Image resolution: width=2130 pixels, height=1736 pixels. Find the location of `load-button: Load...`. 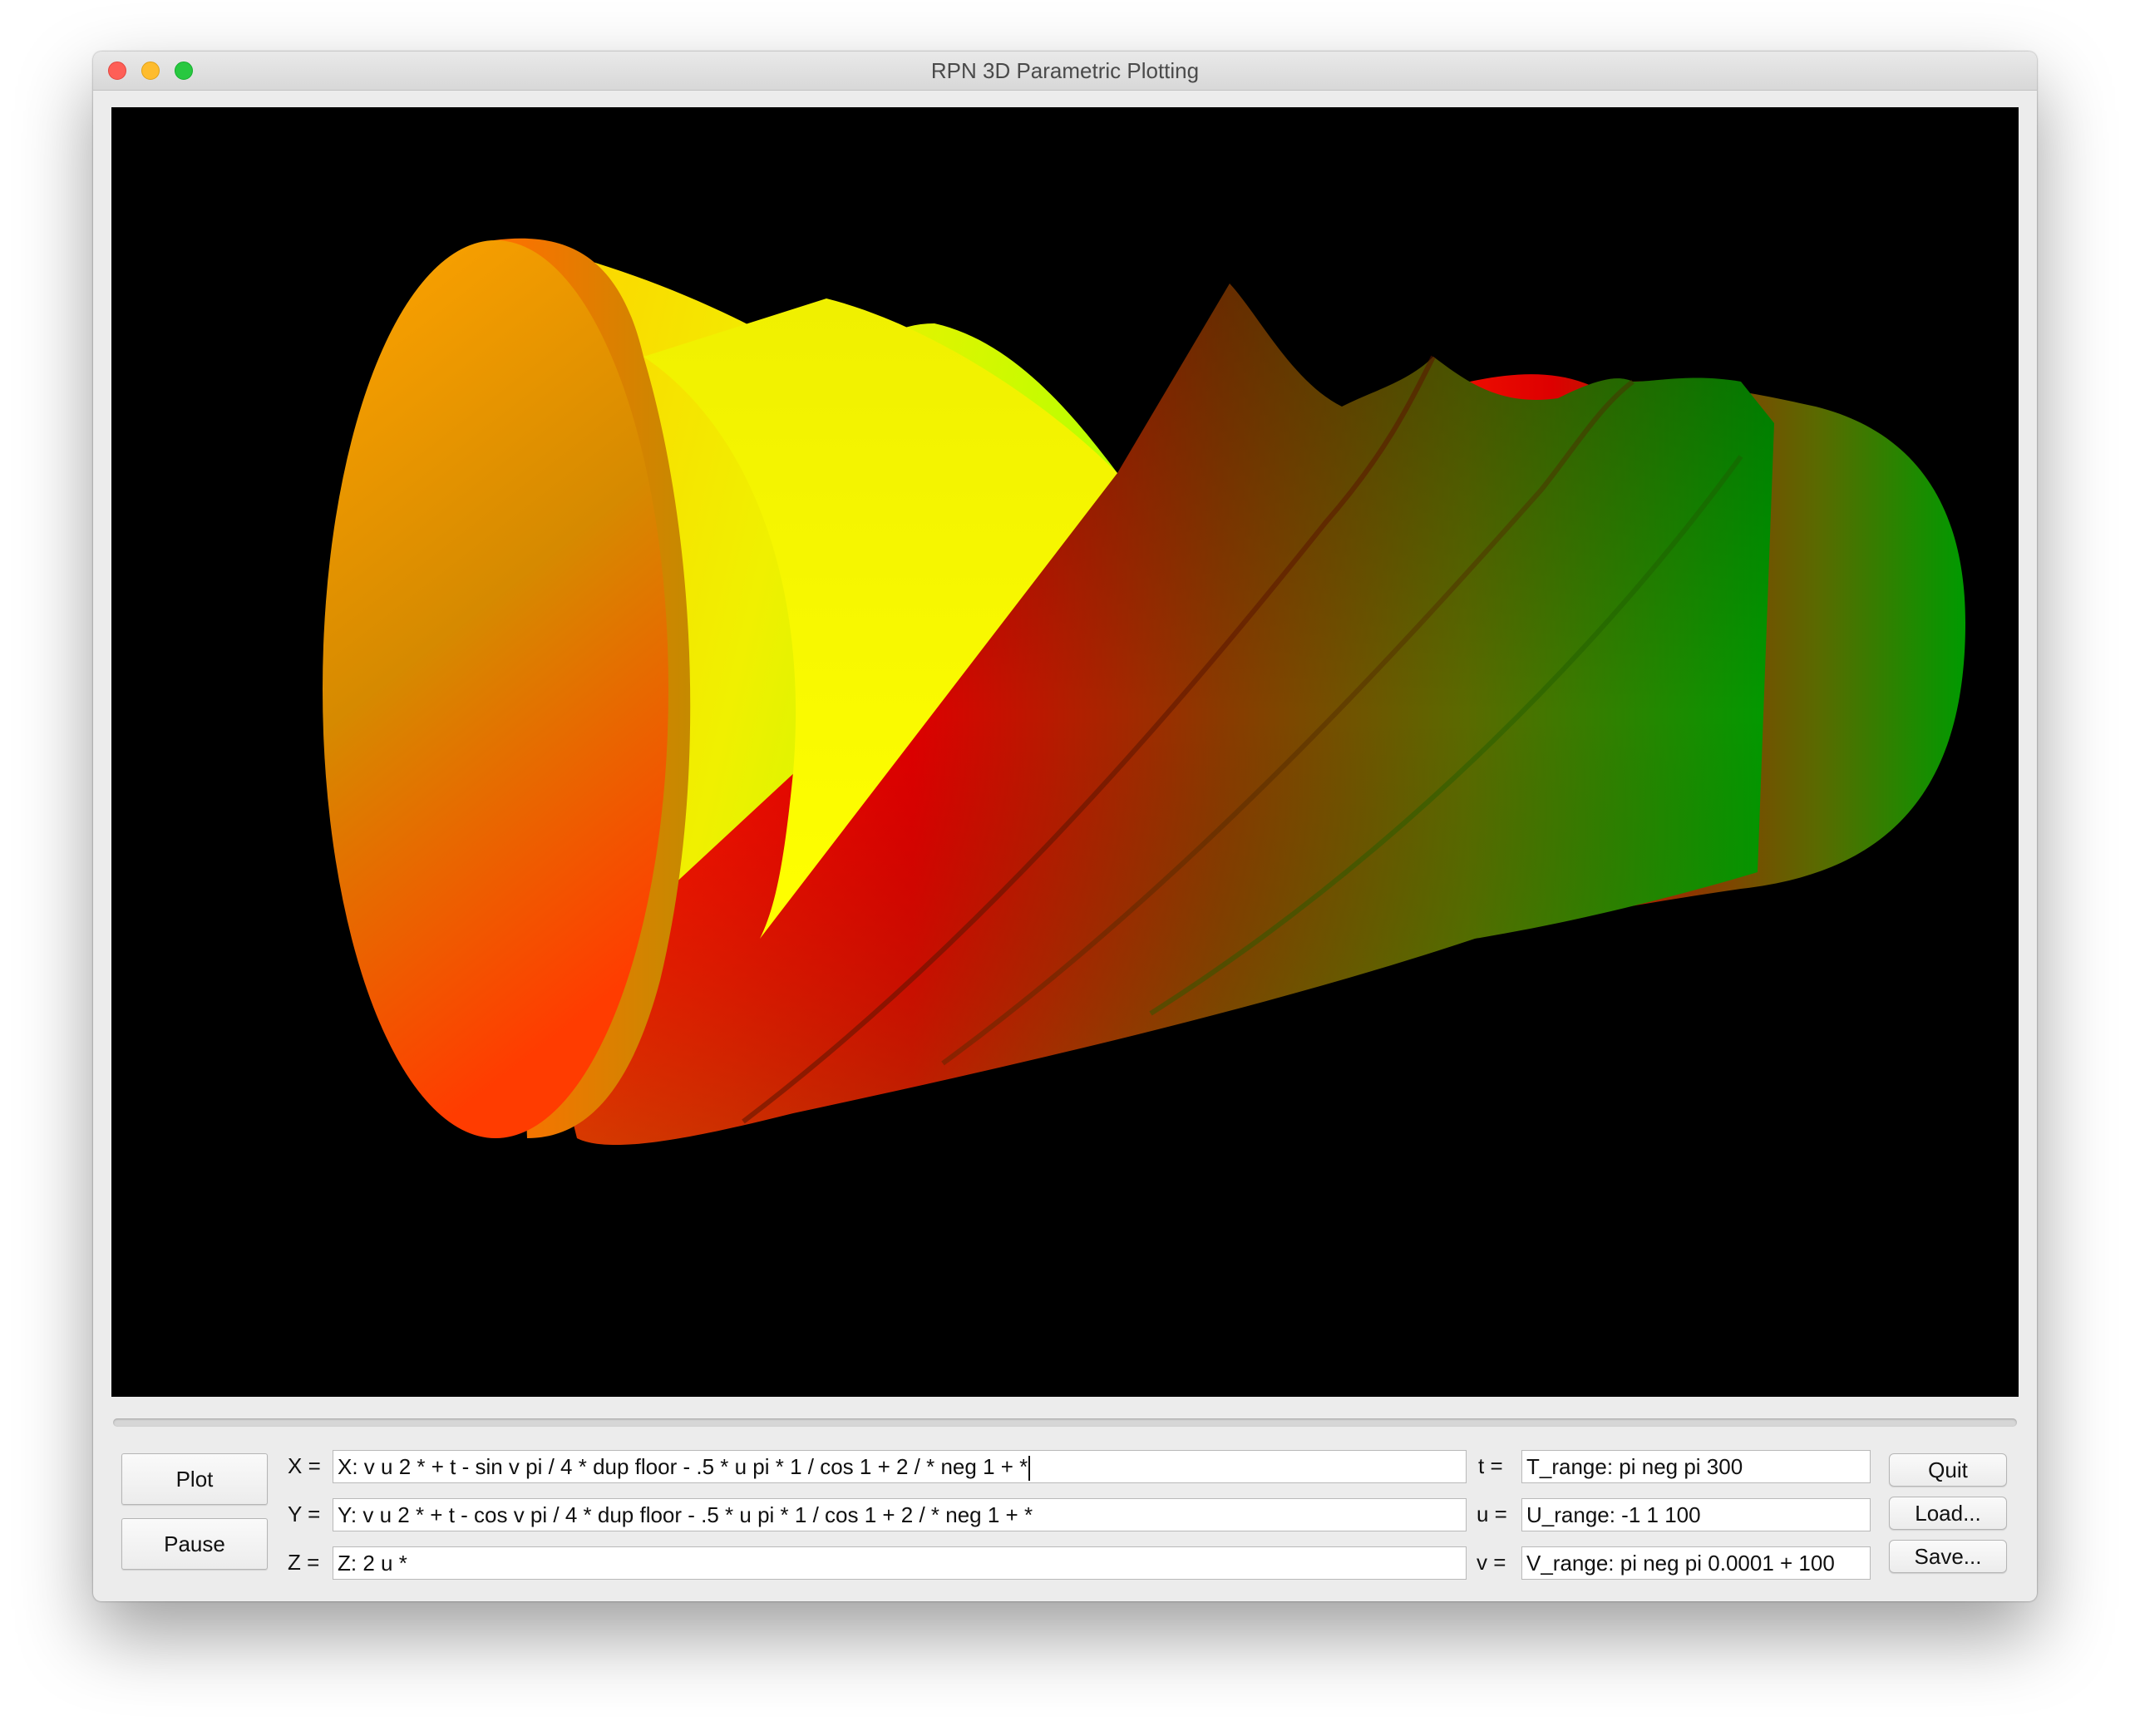

load-button: Load... is located at coordinates (1948, 1513).